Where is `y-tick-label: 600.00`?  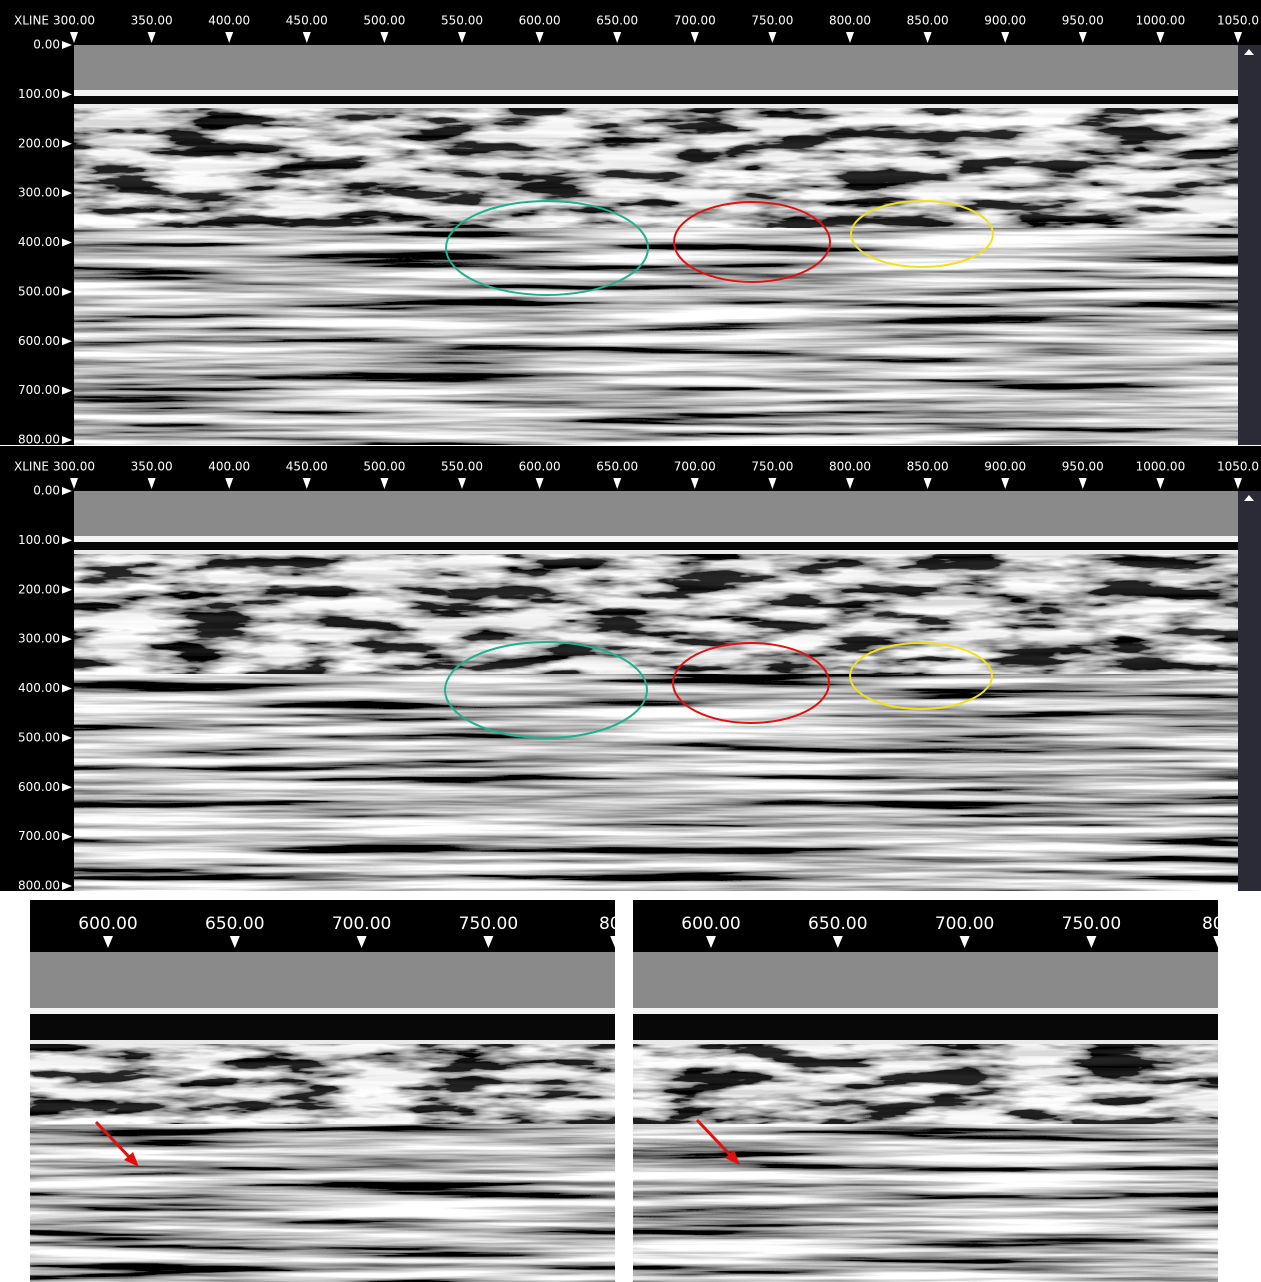
y-tick-label: 600.00 is located at coordinates (39, 787).